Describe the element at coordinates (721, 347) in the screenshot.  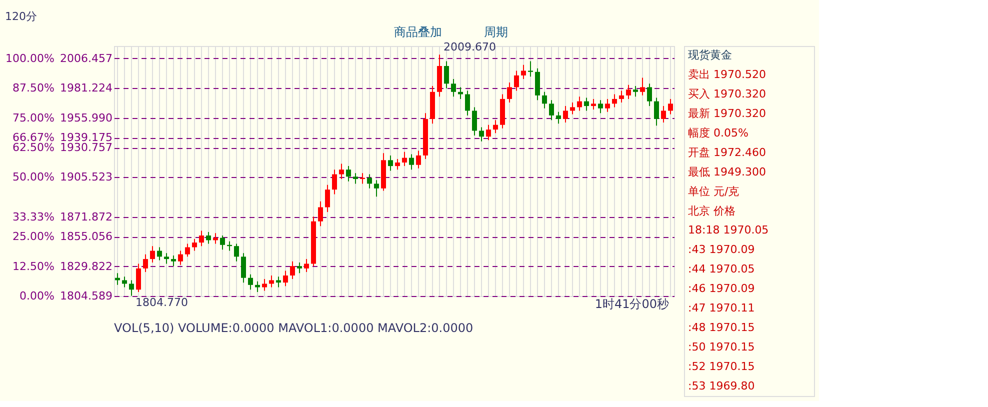
I see `text: :50 1970.15` at that location.